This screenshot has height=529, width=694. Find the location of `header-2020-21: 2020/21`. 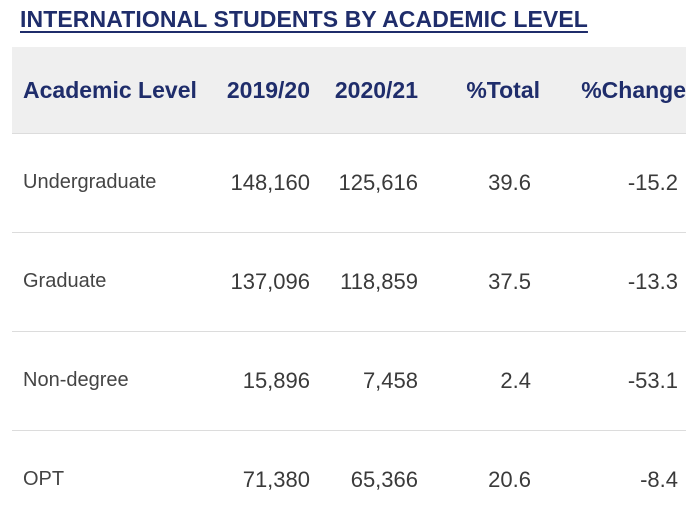

header-2020-21: 2020/21 is located at coordinates (376, 89).